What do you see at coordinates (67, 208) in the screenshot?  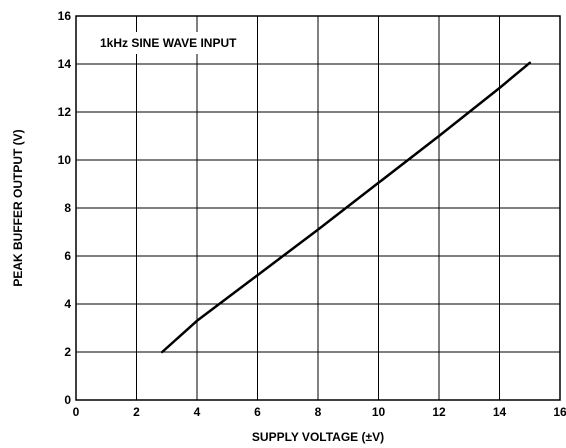 I see `y-tick-label: 8` at bounding box center [67, 208].